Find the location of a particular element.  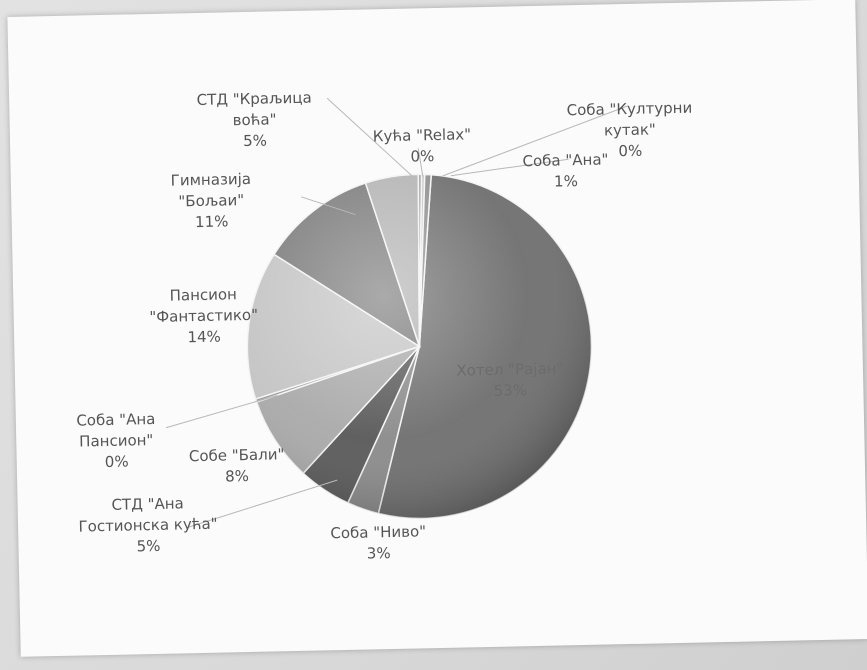

slice-label-ana: Соба "Ана"1% is located at coordinates (565, 170).